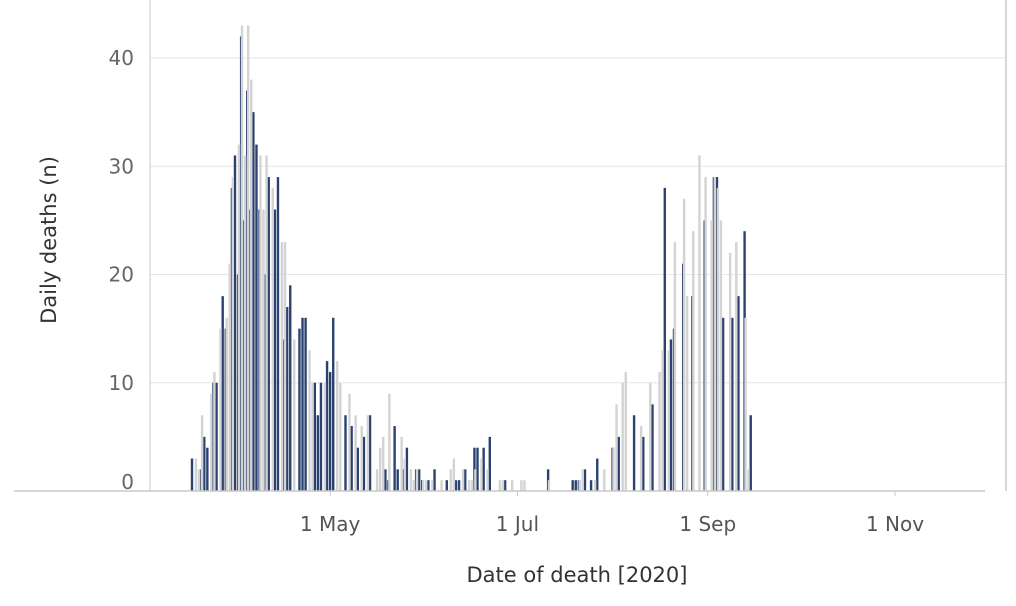  Describe the element at coordinates (517, 524) in the screenshot. I see `x-tick-label: 1 Jul` at that location.